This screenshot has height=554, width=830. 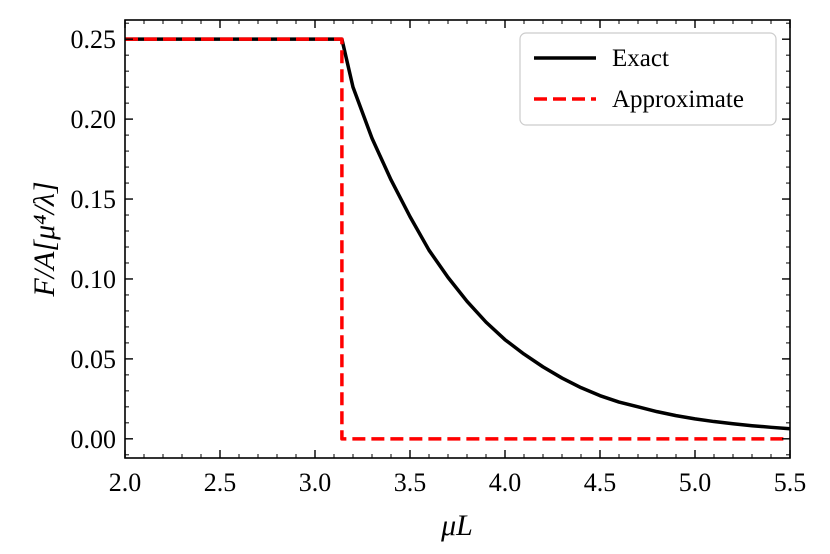 I want to click on y-axis-label: F/A[μ⁴/λ], so click(x=44, y=239).